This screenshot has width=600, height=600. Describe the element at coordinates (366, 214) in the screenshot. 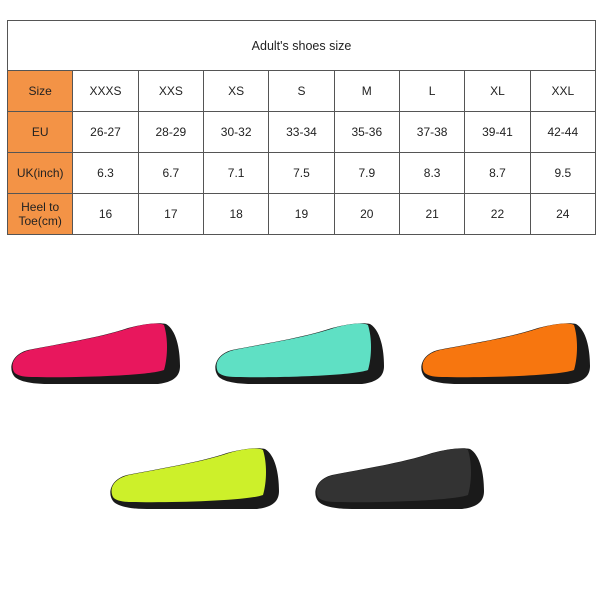

I see `table-cell: 20` at that location.